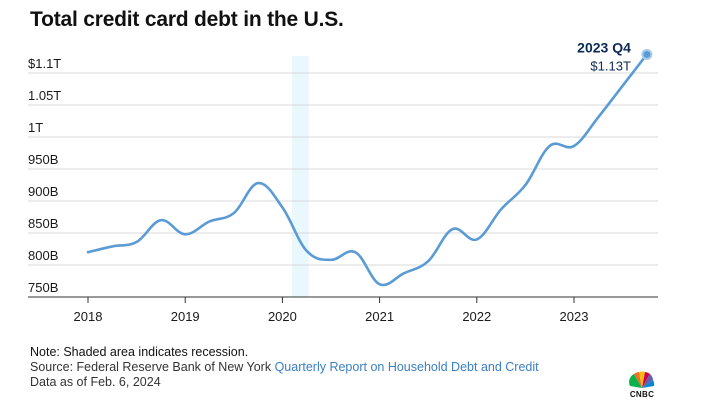 Image resolution: width=720 pixels, height=408 pixels. Describe the element at coordinates (379, 316) in the screenshot. I see `x-tick-label: 2021` at that location.